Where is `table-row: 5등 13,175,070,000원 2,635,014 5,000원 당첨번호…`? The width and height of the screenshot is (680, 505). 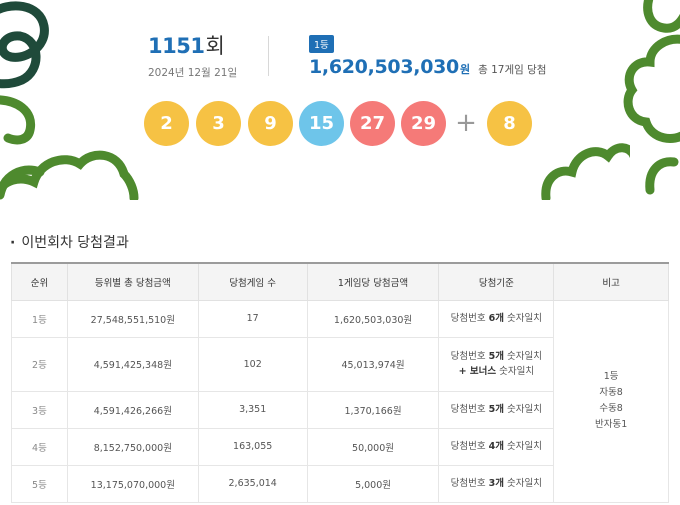
table-row: 5등 13,175,070,000원 2,635,014 5,000원 당첨번호… is located at coordinates (340, 483).